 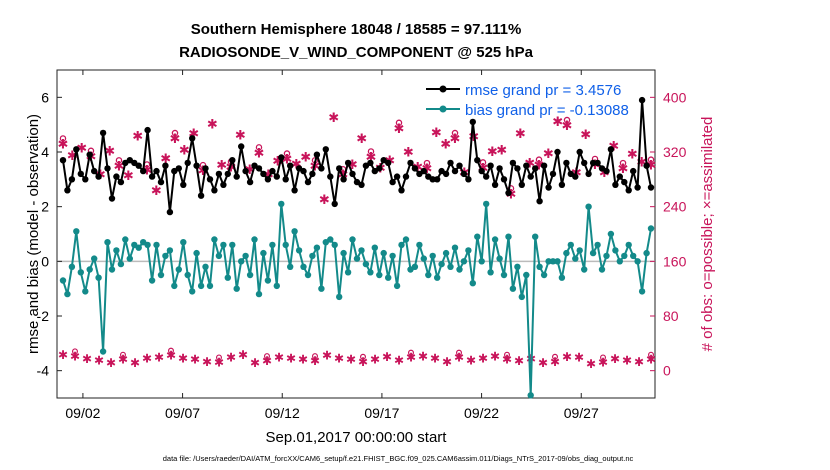 I want to click on legend-bias-label: bias grand pr = -0.13088, so click(x=547, y=110).